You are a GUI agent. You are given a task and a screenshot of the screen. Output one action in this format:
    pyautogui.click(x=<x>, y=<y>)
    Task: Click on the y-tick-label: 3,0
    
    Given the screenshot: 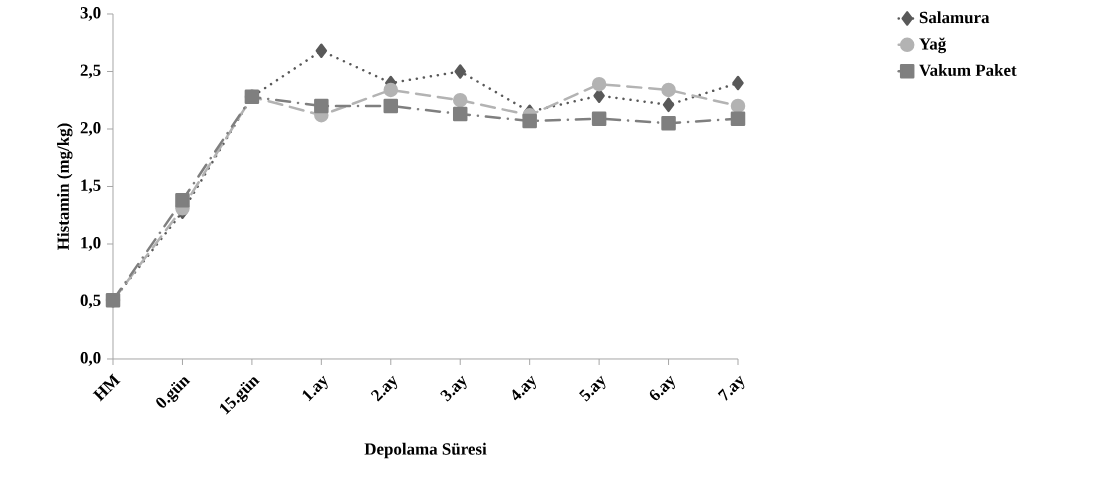 What is the action you would take?
    pyautogui.click(x=90, y=14)
    